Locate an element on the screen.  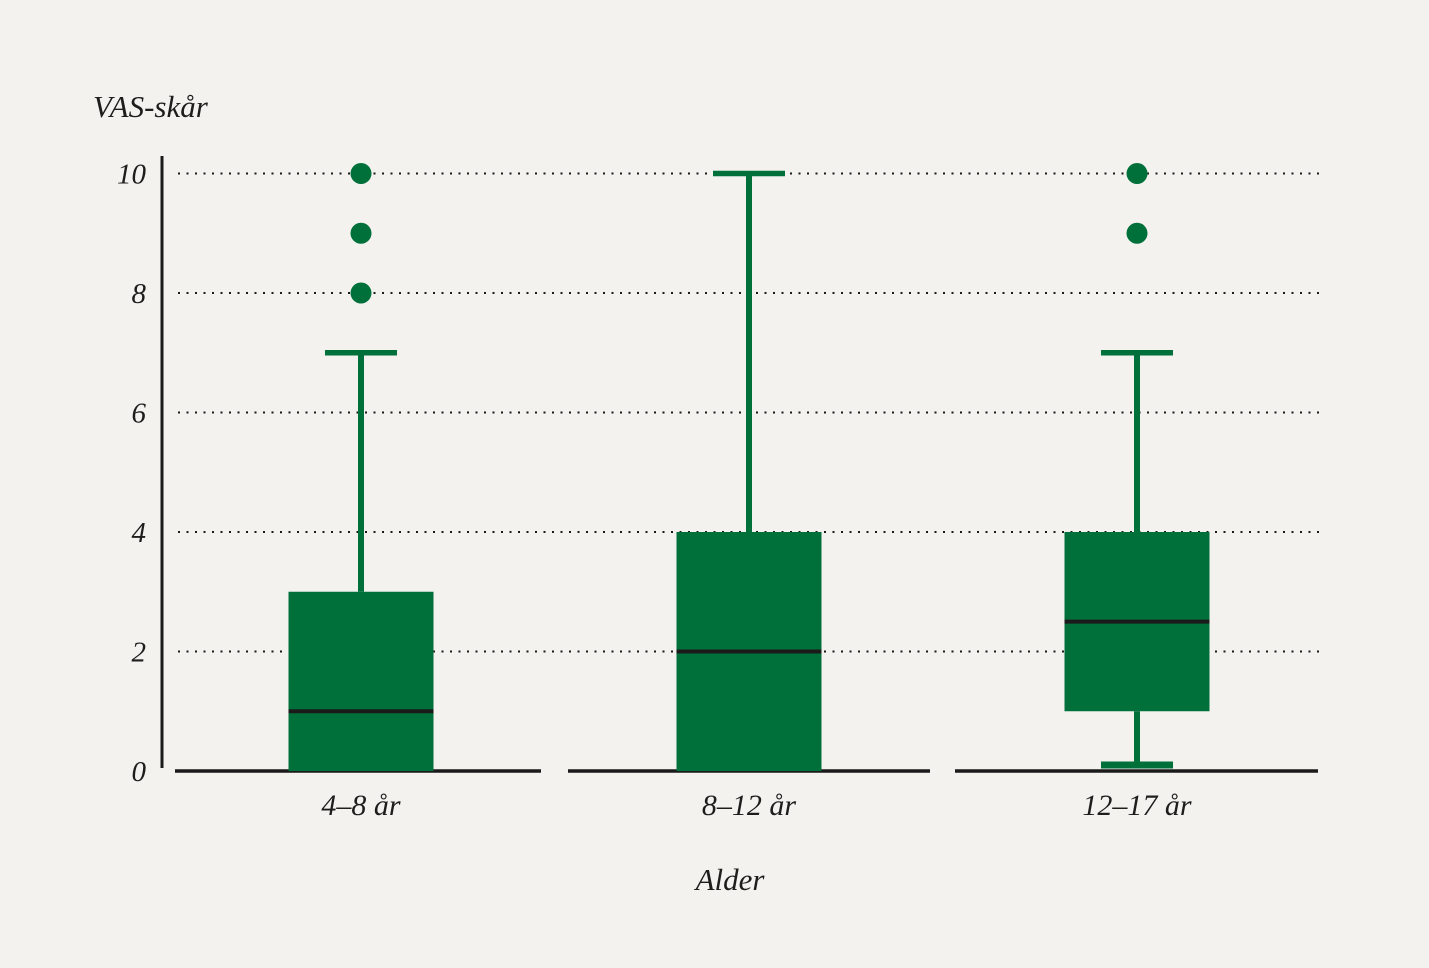
y-tick-label: 8 is located at coordinates (139, 294).